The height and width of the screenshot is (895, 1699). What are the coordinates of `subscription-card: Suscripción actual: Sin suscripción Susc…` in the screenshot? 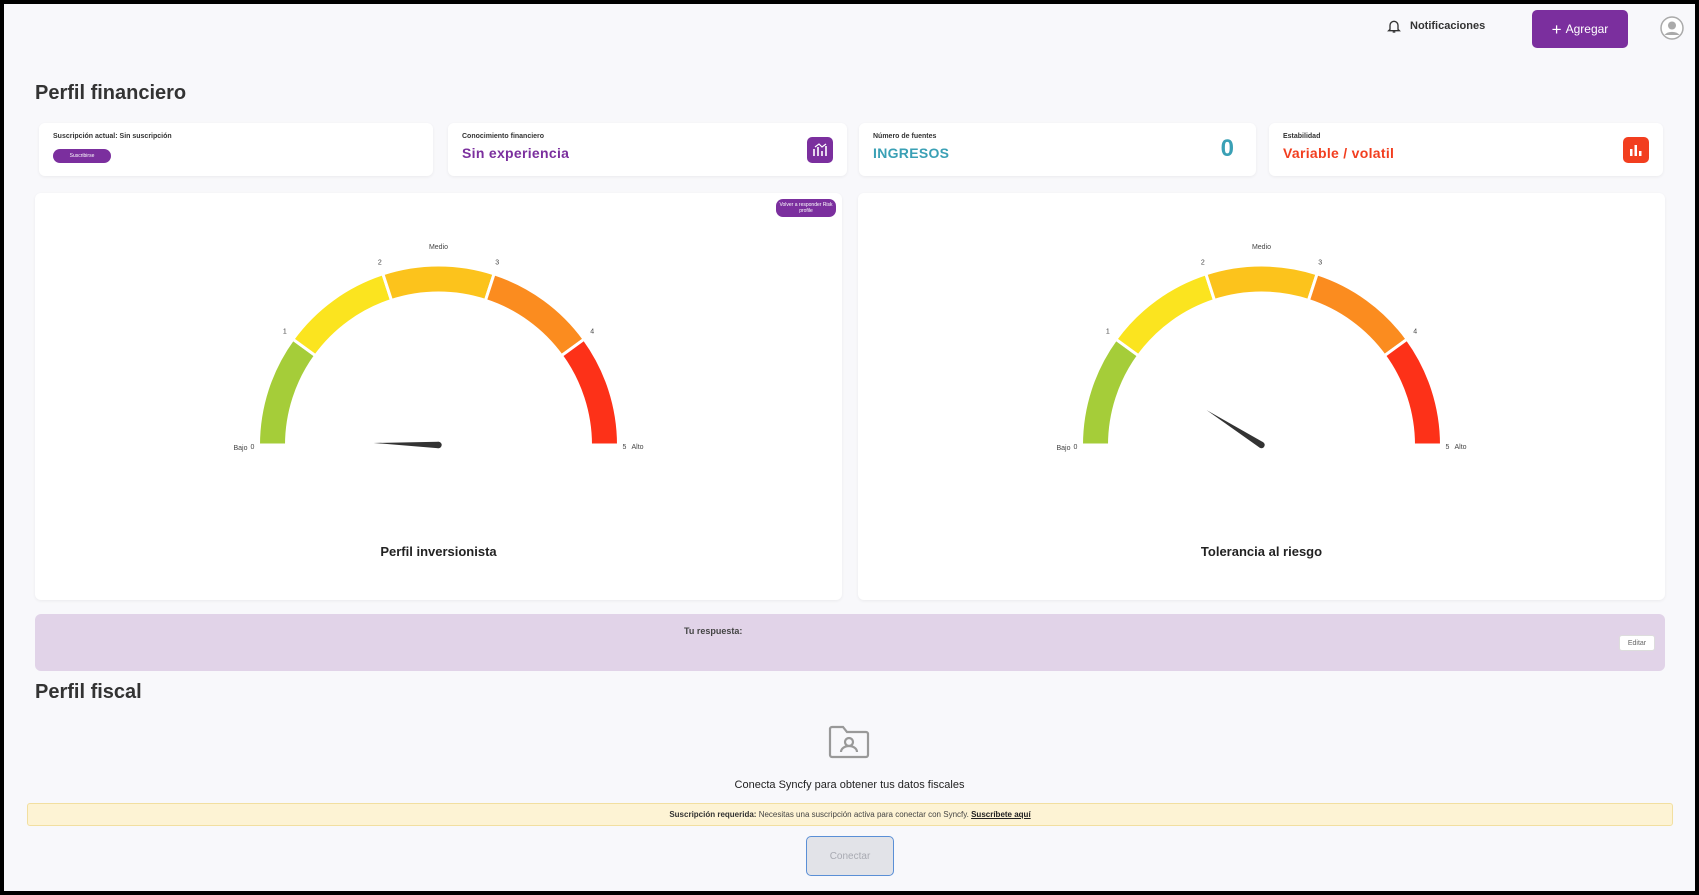 It's located at (236, 149).